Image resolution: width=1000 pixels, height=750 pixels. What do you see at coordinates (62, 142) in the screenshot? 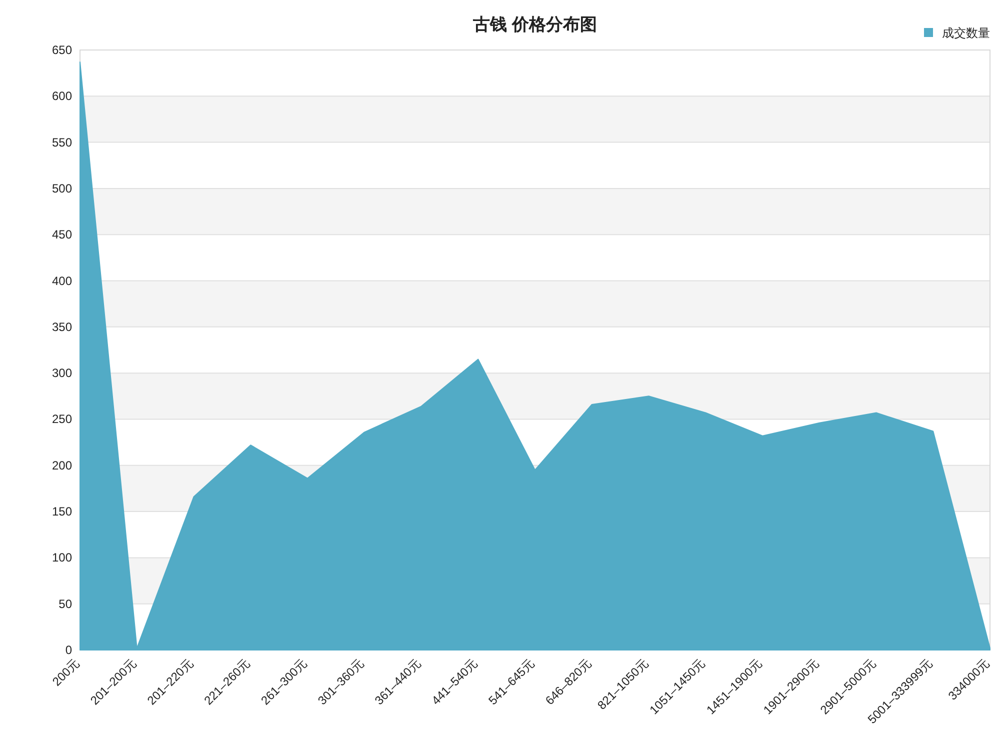
I see `y-tick-label: 550` at bounding box center [62, 142].